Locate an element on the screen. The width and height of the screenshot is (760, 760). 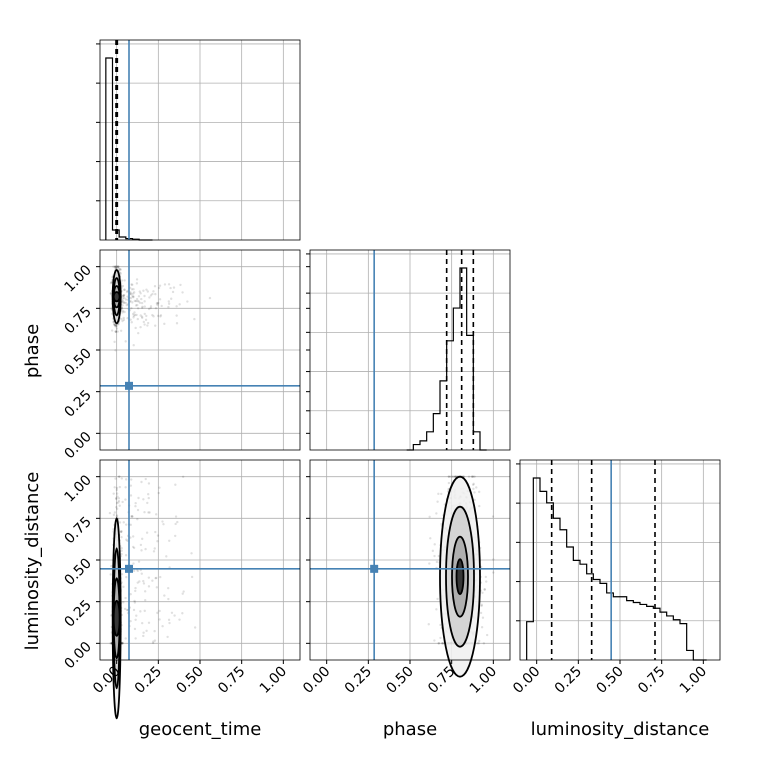
panel-frame is located at coordinates (200, 140).